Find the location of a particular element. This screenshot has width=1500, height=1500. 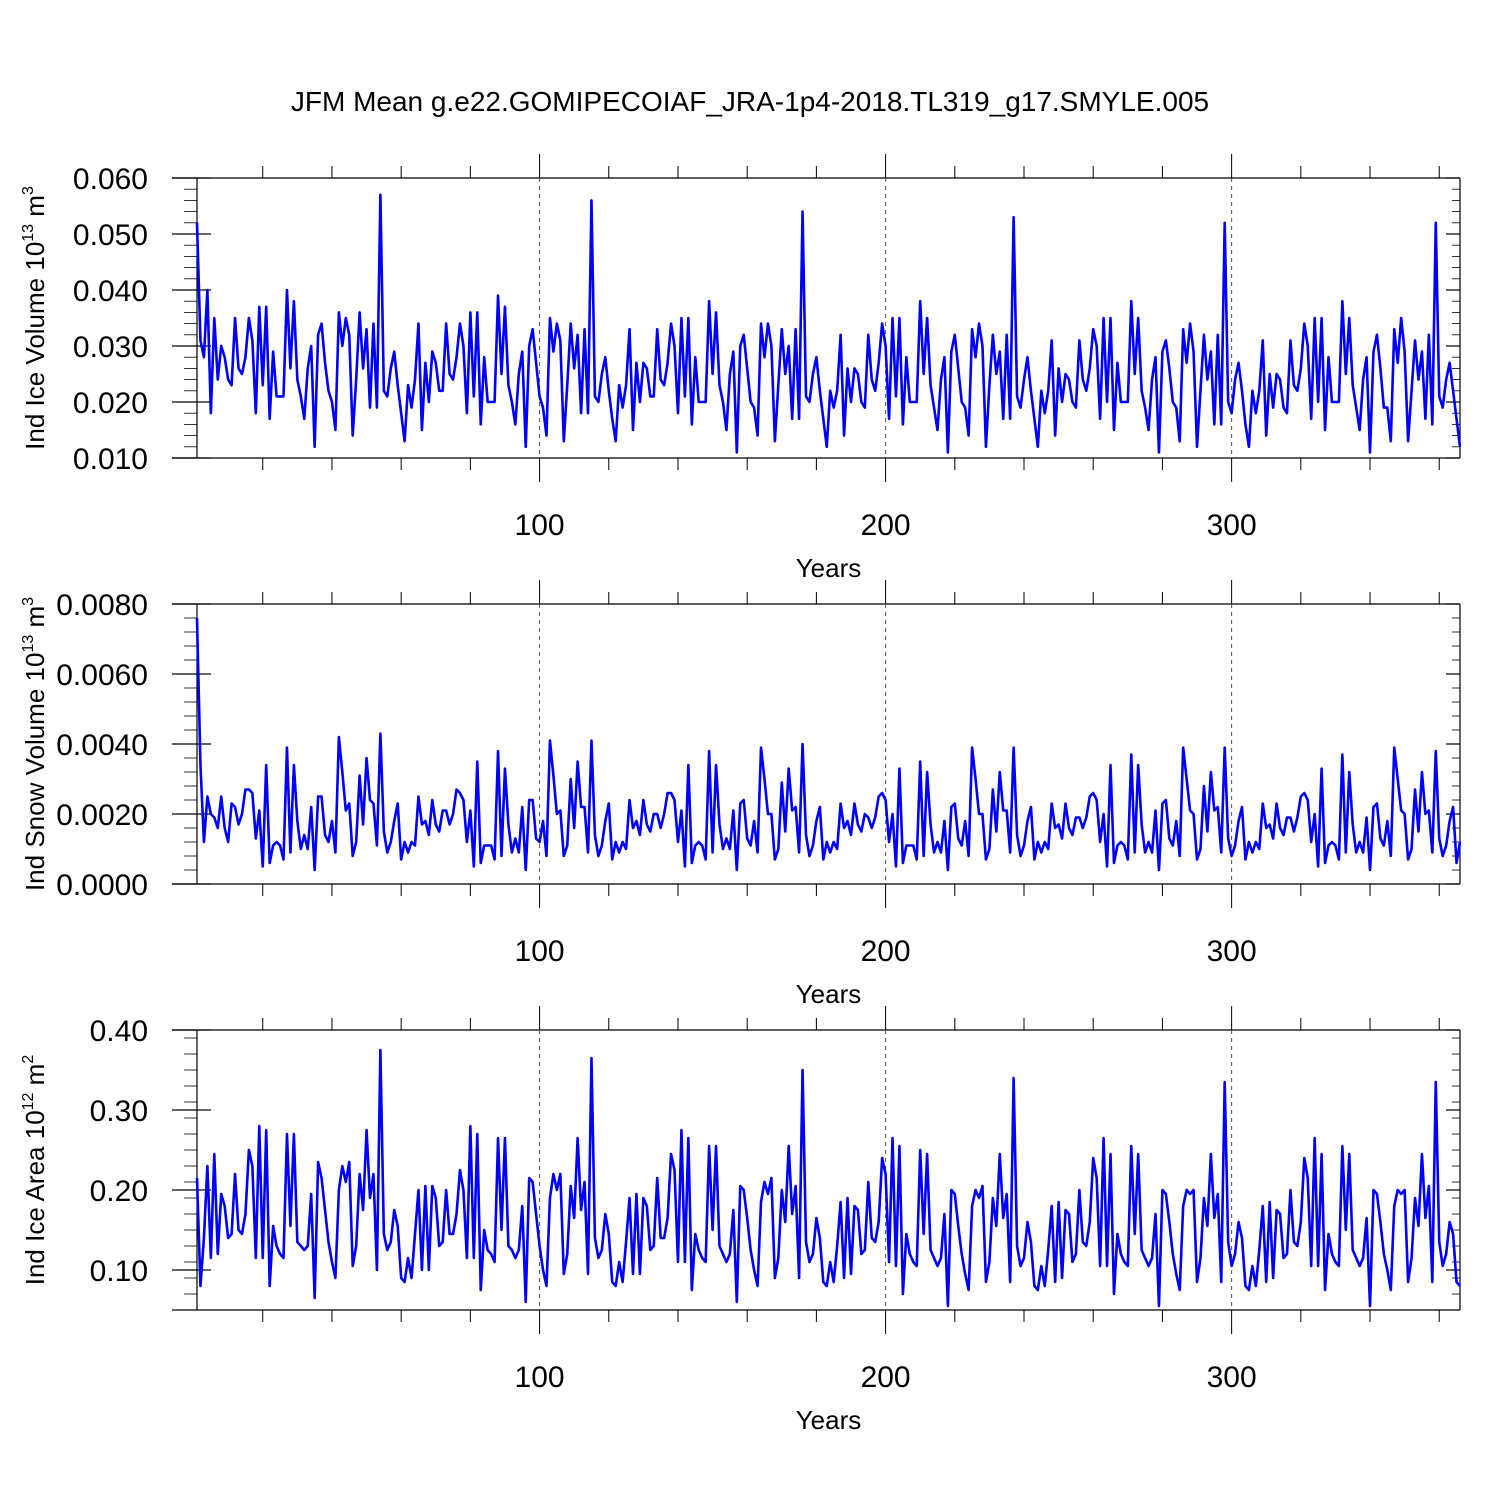

y-axis-label-superscript: 12 is located at coordinates (28, 1101).